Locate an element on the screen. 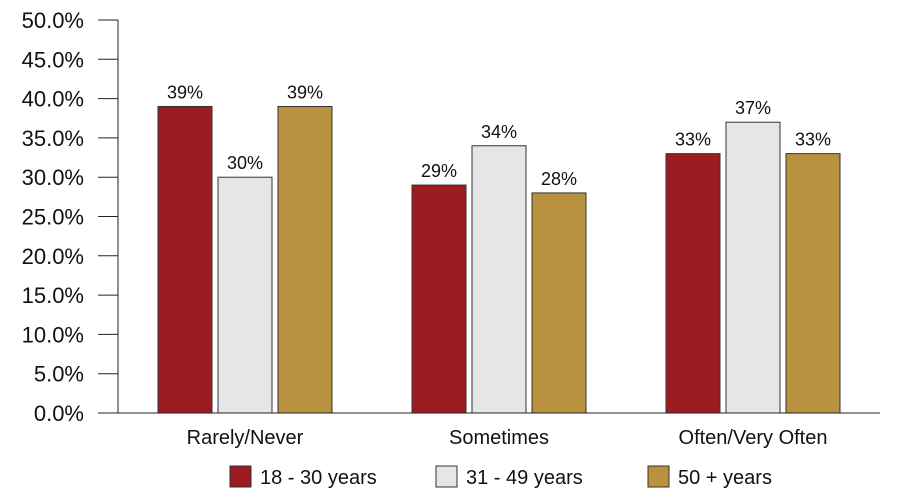 The width and height of the screenshot is (904, 493). y-tick-label: 40.0% is located at coordinates (53, 99).